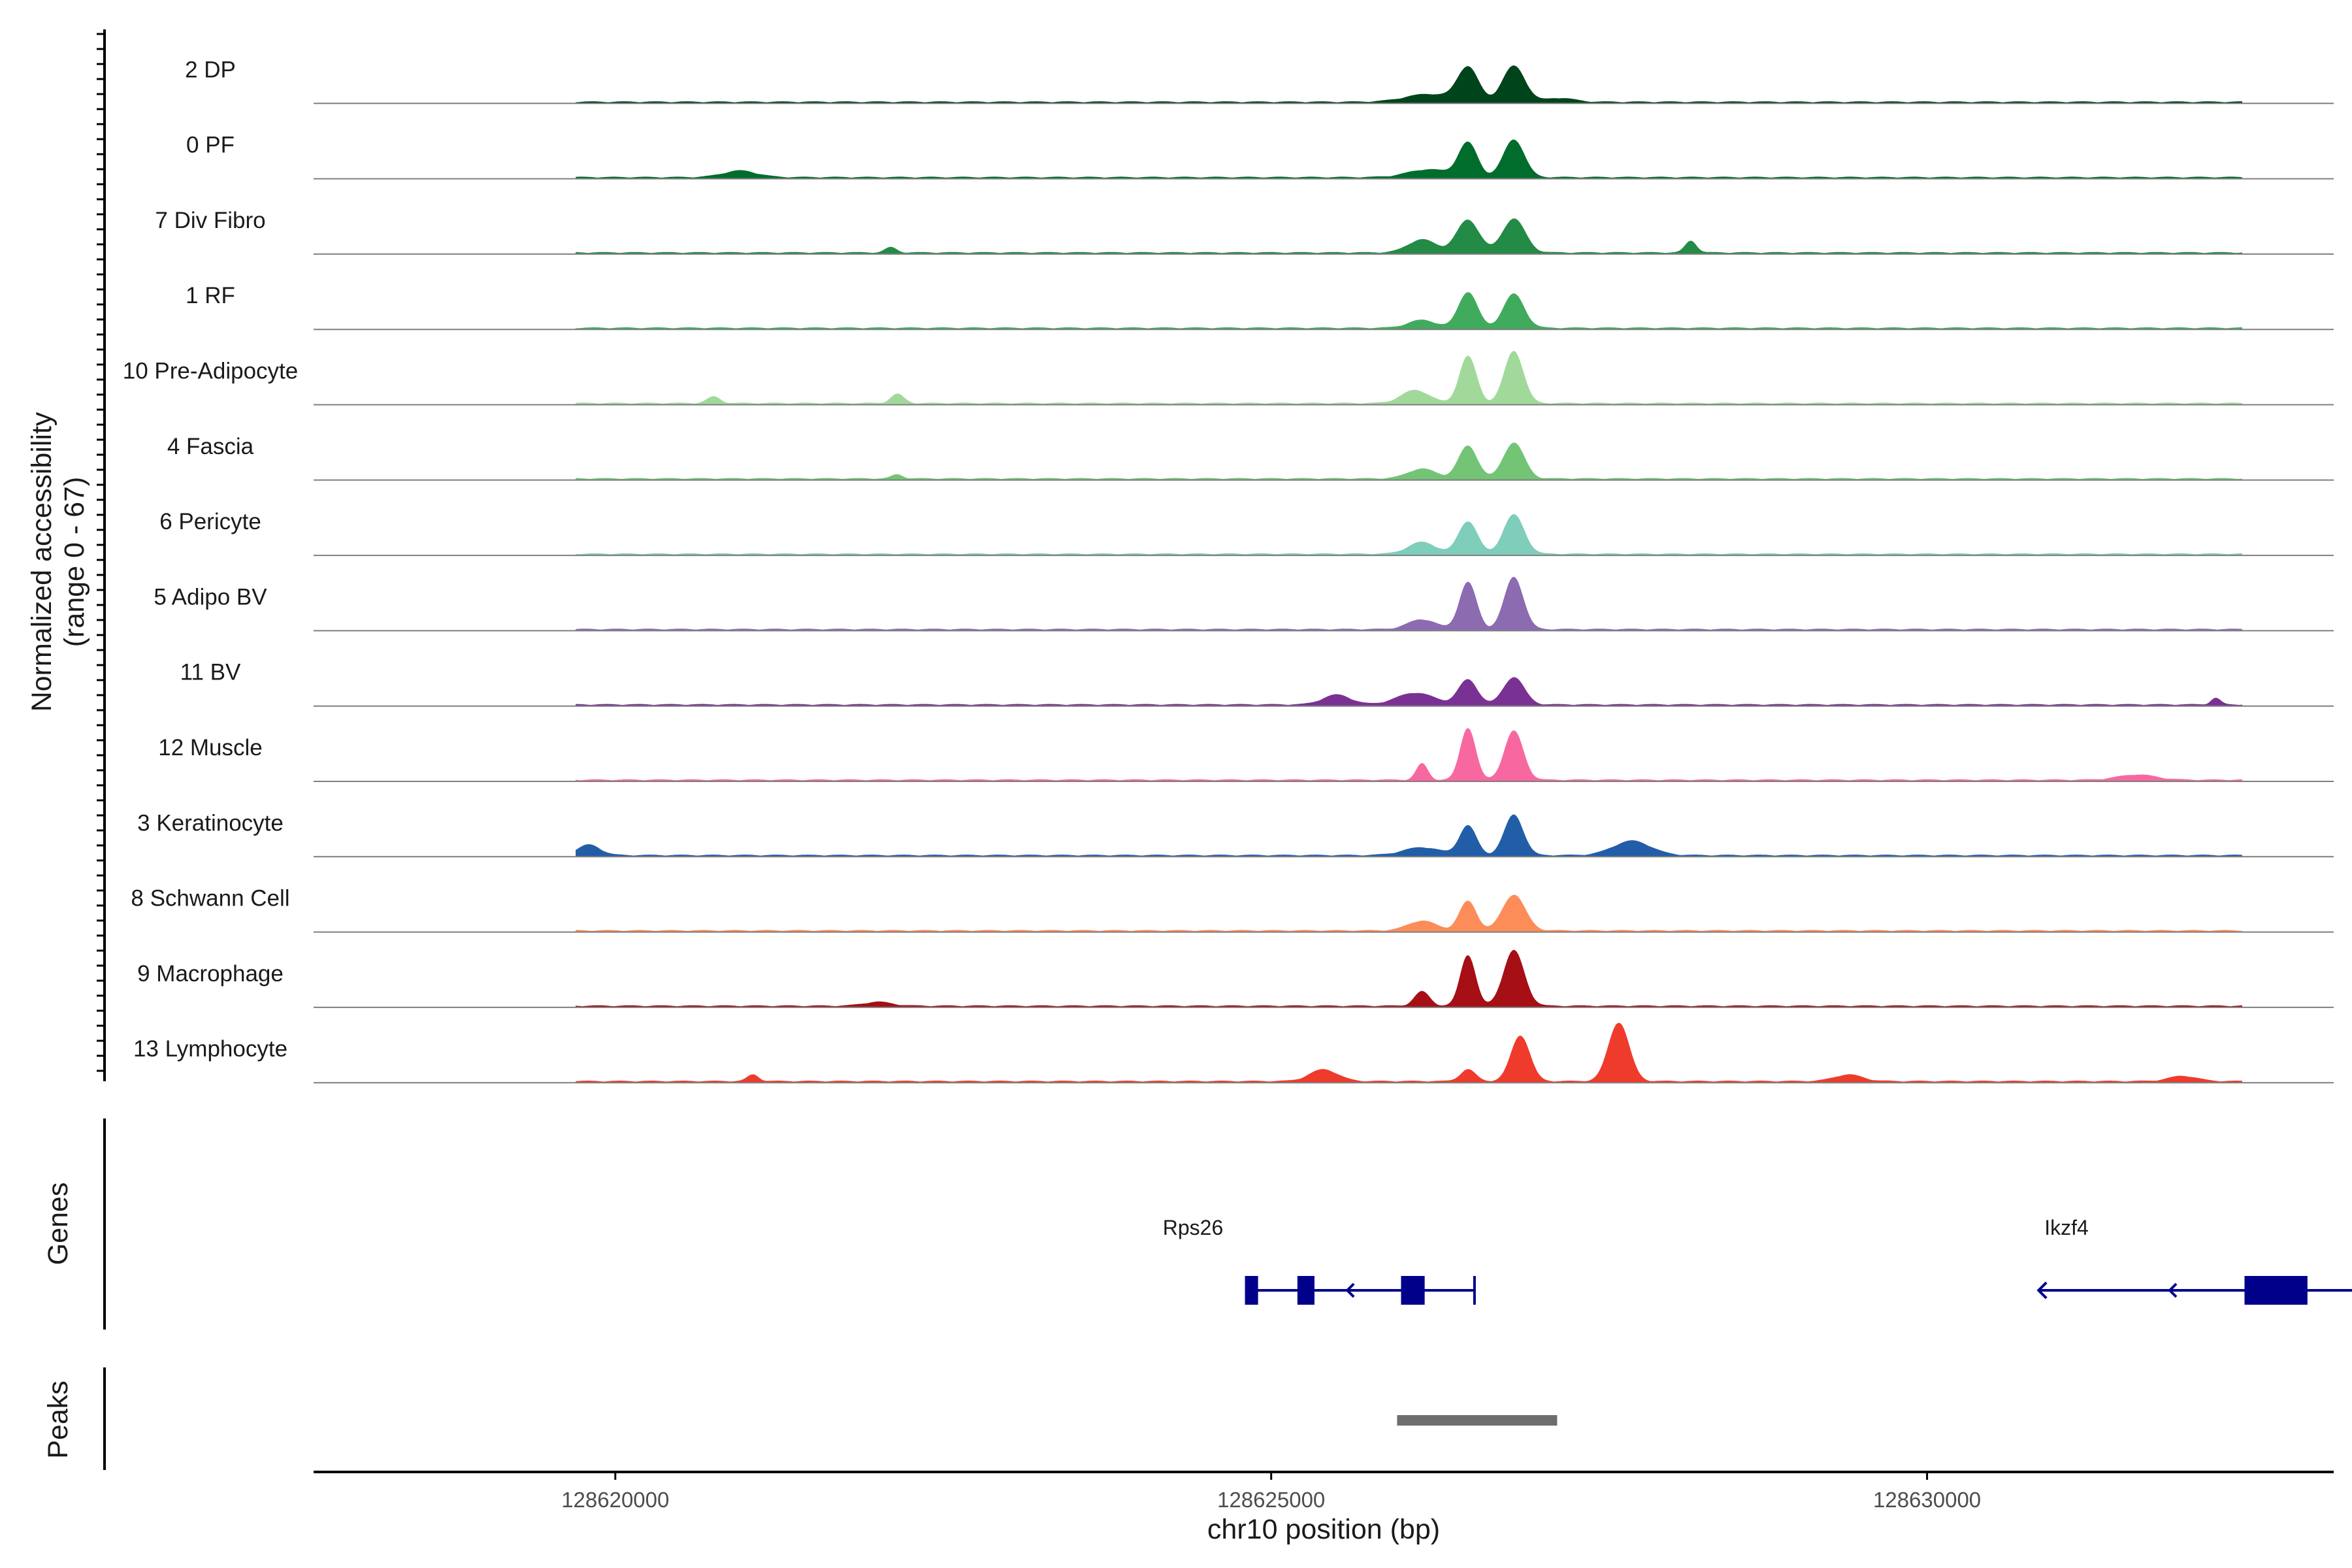 The height and width of the screenshot is (1568, 2352). What do you see at coordinates (2066, 1227) in the screenshot?
I see `gene-label: Ikzf4` at bounding box center [2066, 1227].